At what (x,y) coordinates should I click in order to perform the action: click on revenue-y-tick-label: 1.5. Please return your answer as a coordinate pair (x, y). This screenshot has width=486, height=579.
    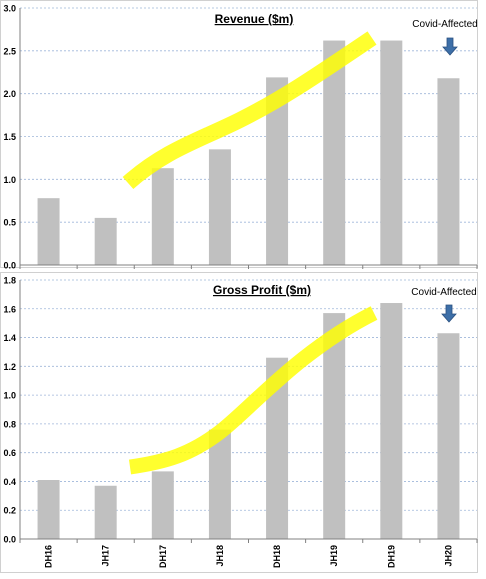
    Looking at the image, I should click on (9, 137).